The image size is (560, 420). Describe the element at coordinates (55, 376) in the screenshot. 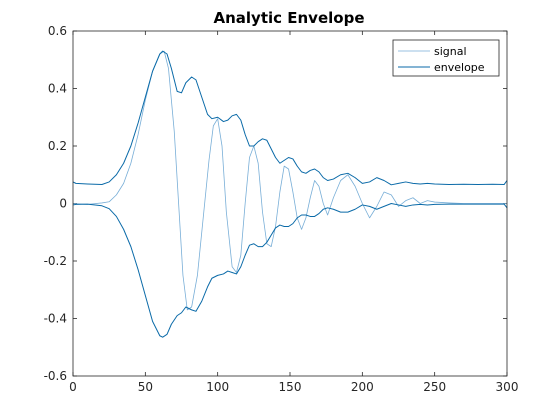

I see `y-tick-label: -0.6` at that location.